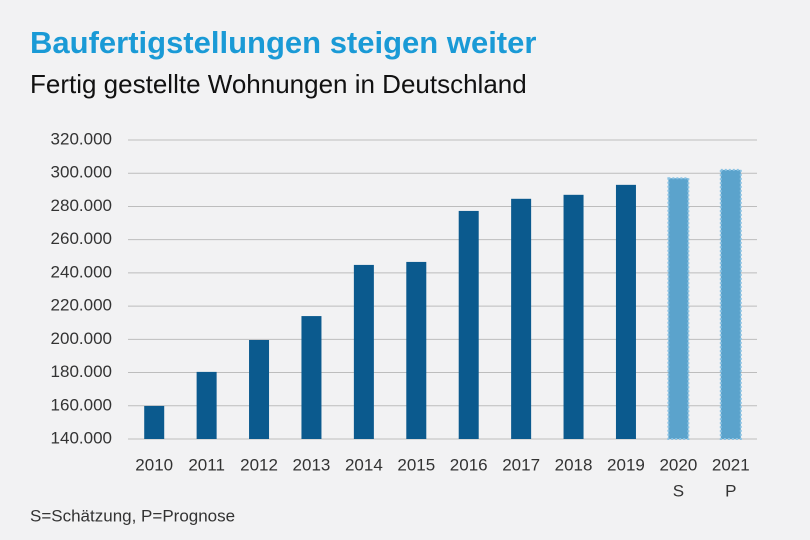  Describe the element at coordinates (731, 464) in the screenshot. I see `x-tick-label: 2021` at that location.